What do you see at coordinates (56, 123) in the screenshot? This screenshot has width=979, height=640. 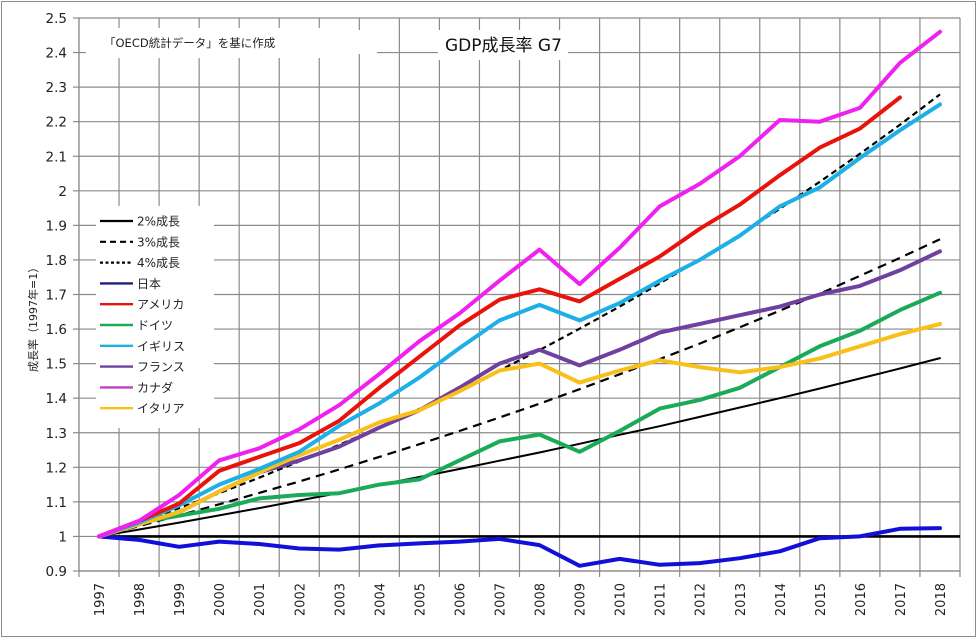 I see `y-tick-label: 2.2` at bounding box center [56, 123].